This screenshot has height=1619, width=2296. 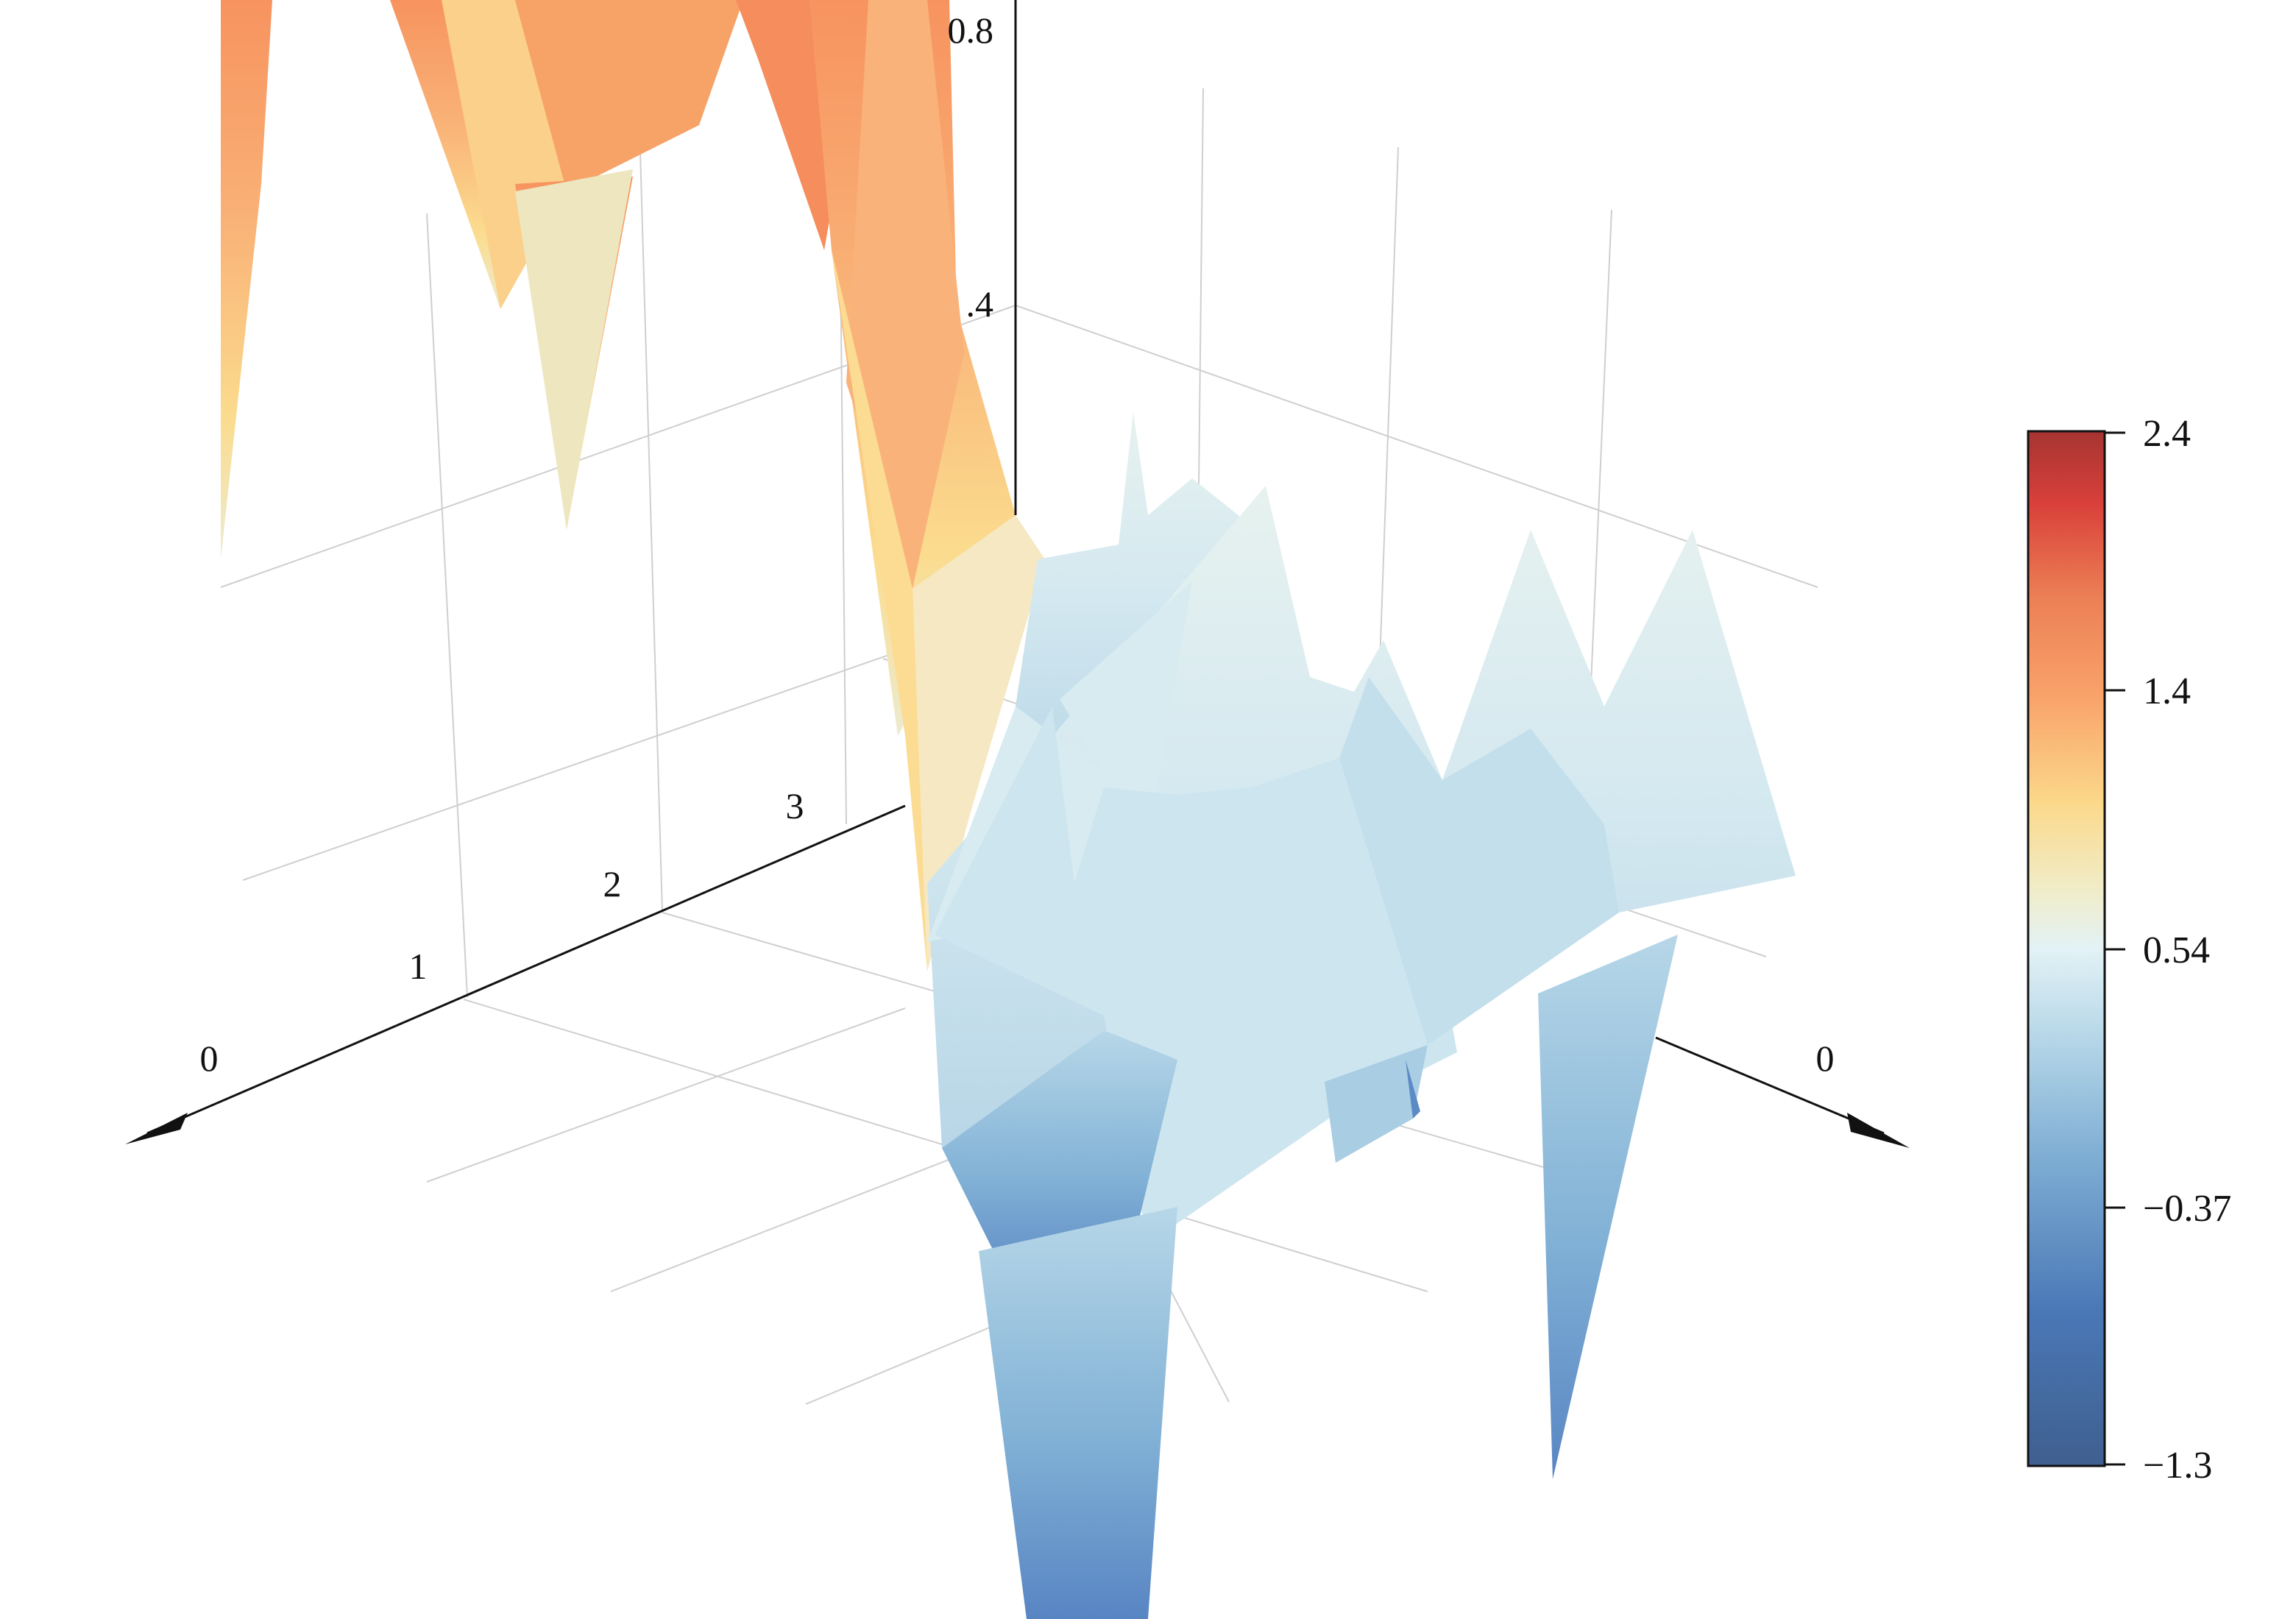 I want to click on x-tick-label: 0, so click(x=209, y=1058).